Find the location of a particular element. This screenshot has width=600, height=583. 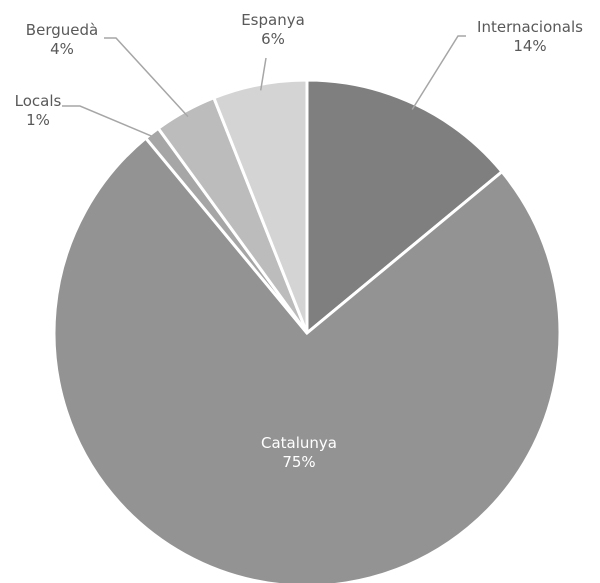

label-catalunya-name: Catalunya is located at coordinates (299, 443).